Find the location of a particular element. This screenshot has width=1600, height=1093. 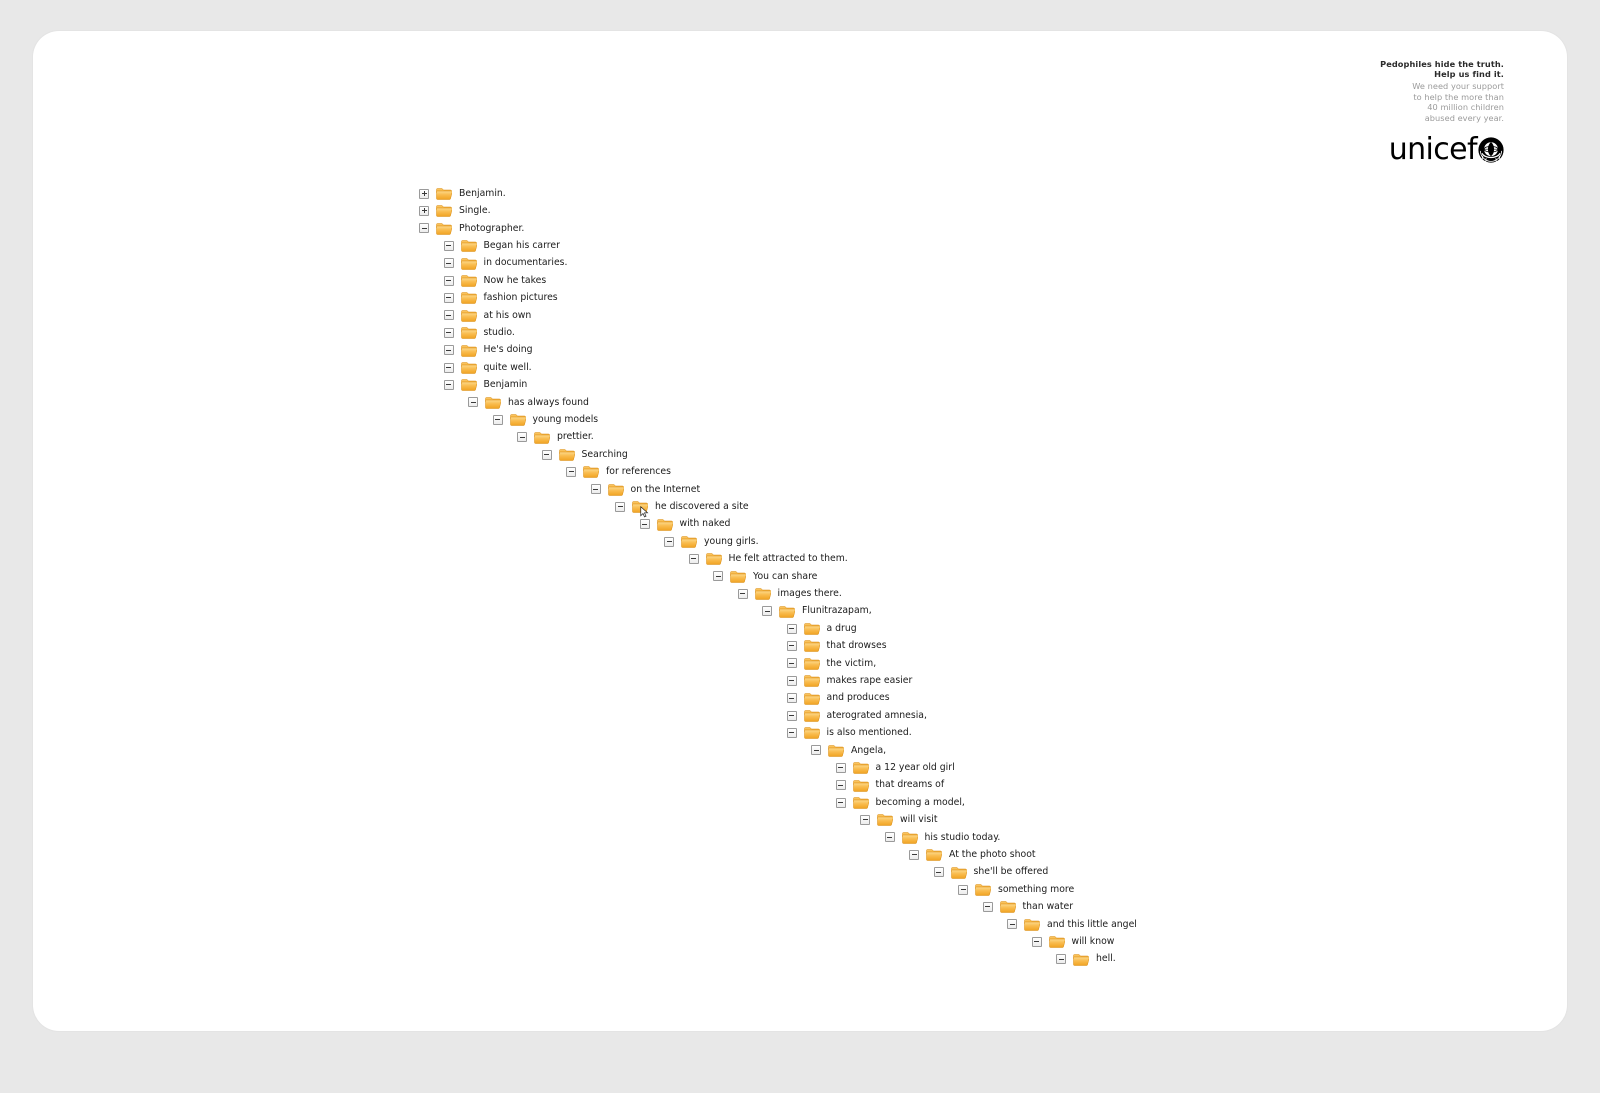

tree-node: Benjamin is located at coordinates (485, 384).